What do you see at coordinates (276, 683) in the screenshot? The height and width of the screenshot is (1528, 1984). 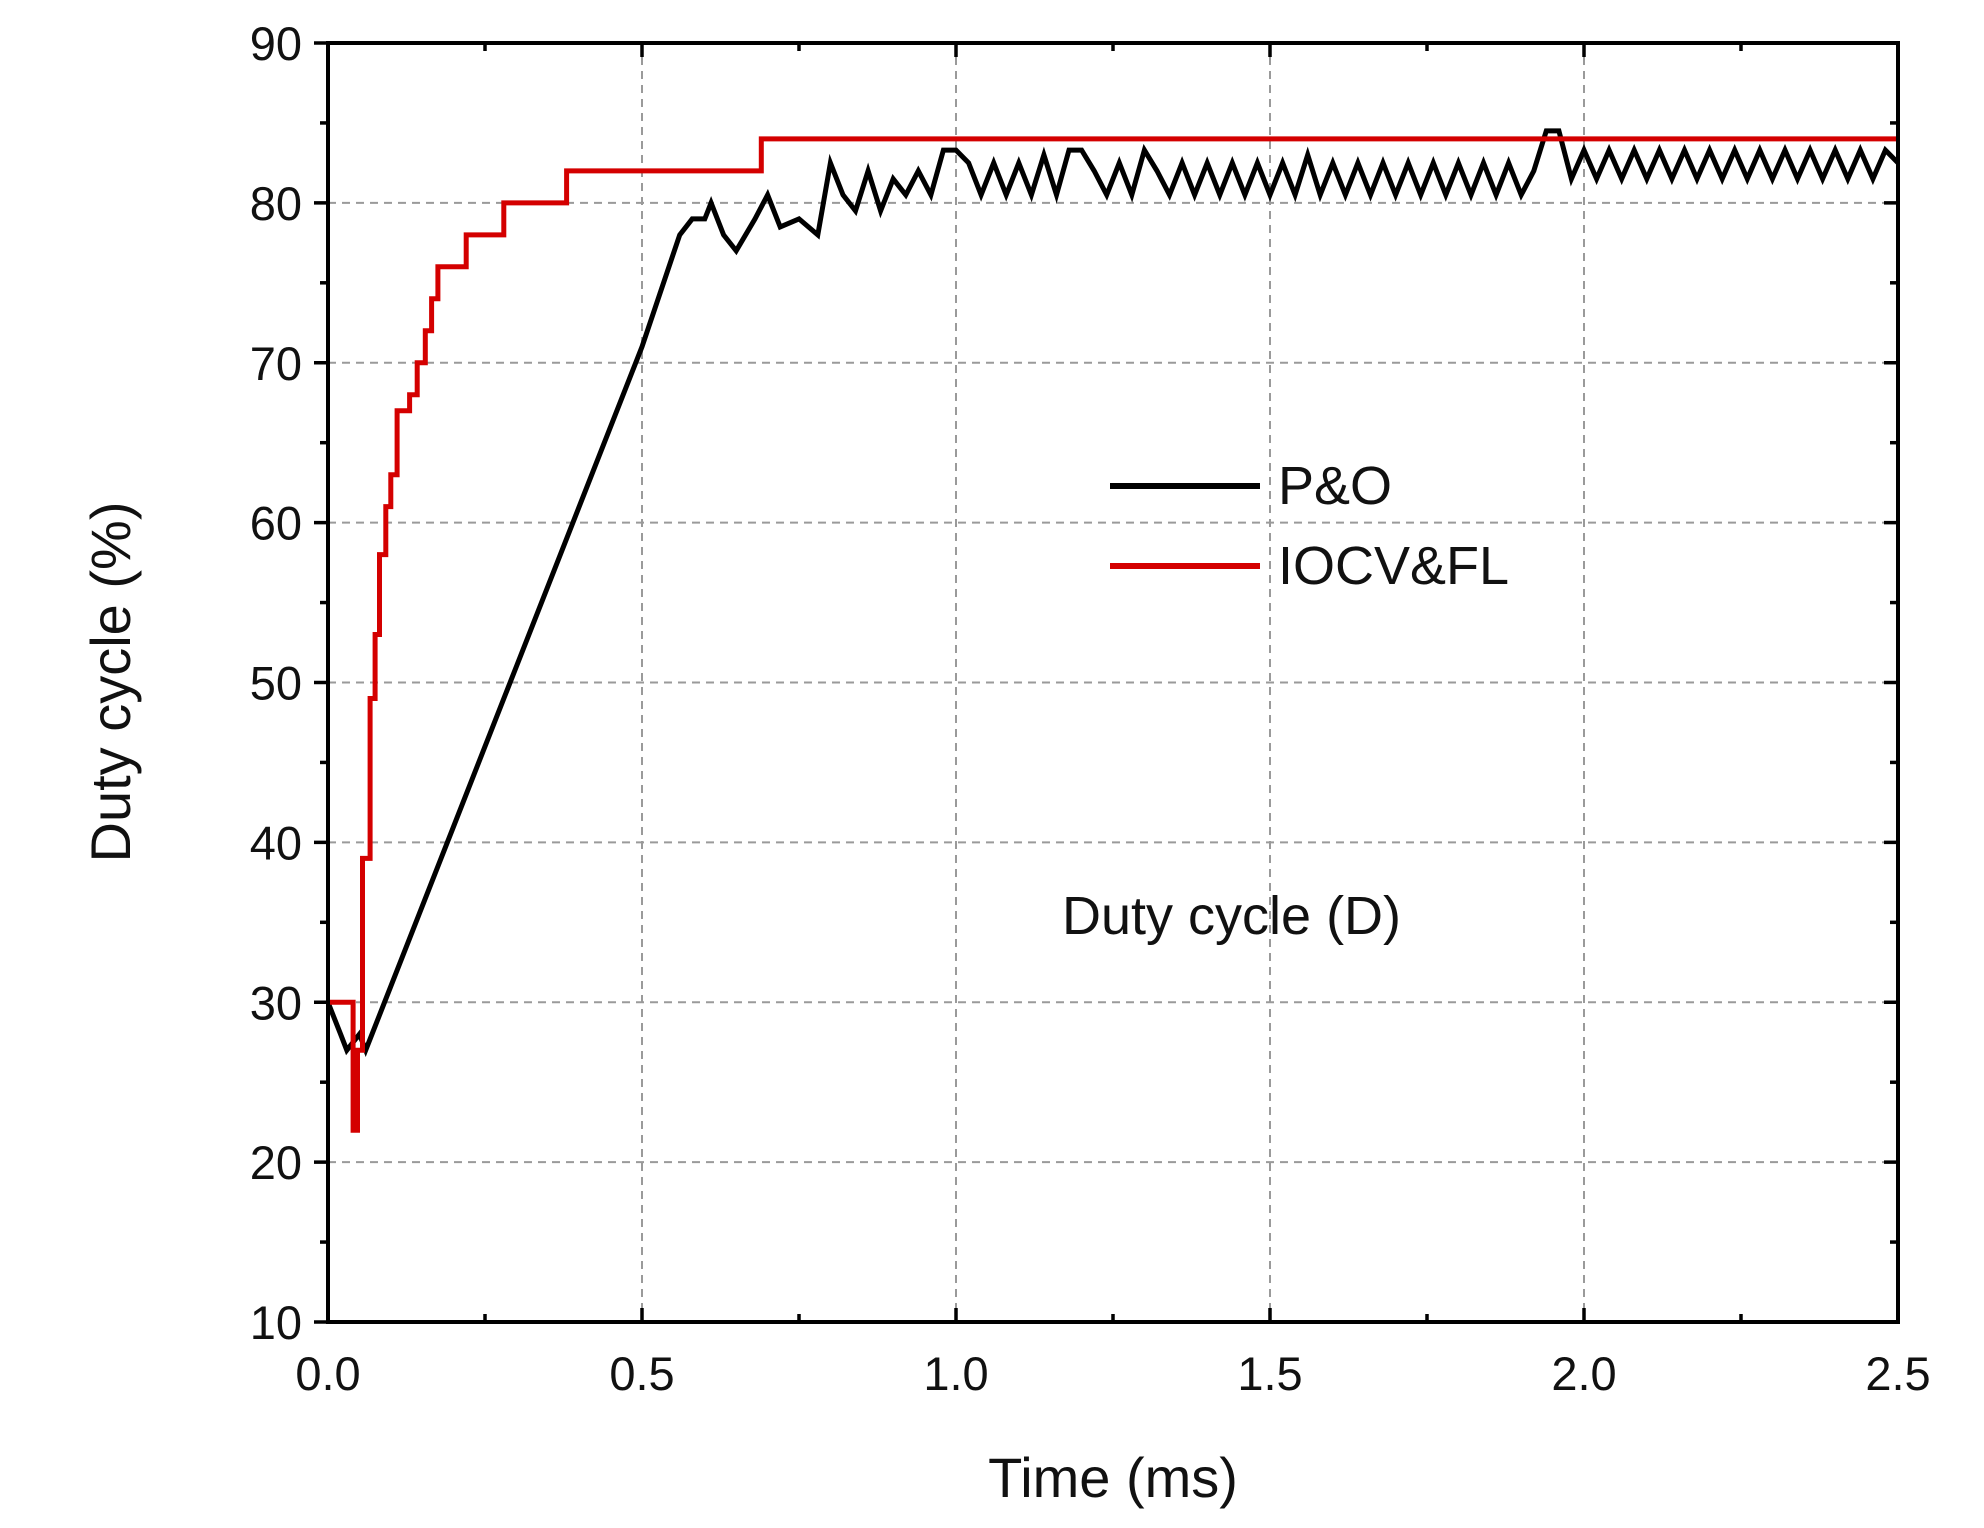 I see `y-tick-label-4: 50` at bounding box center [276, 683].